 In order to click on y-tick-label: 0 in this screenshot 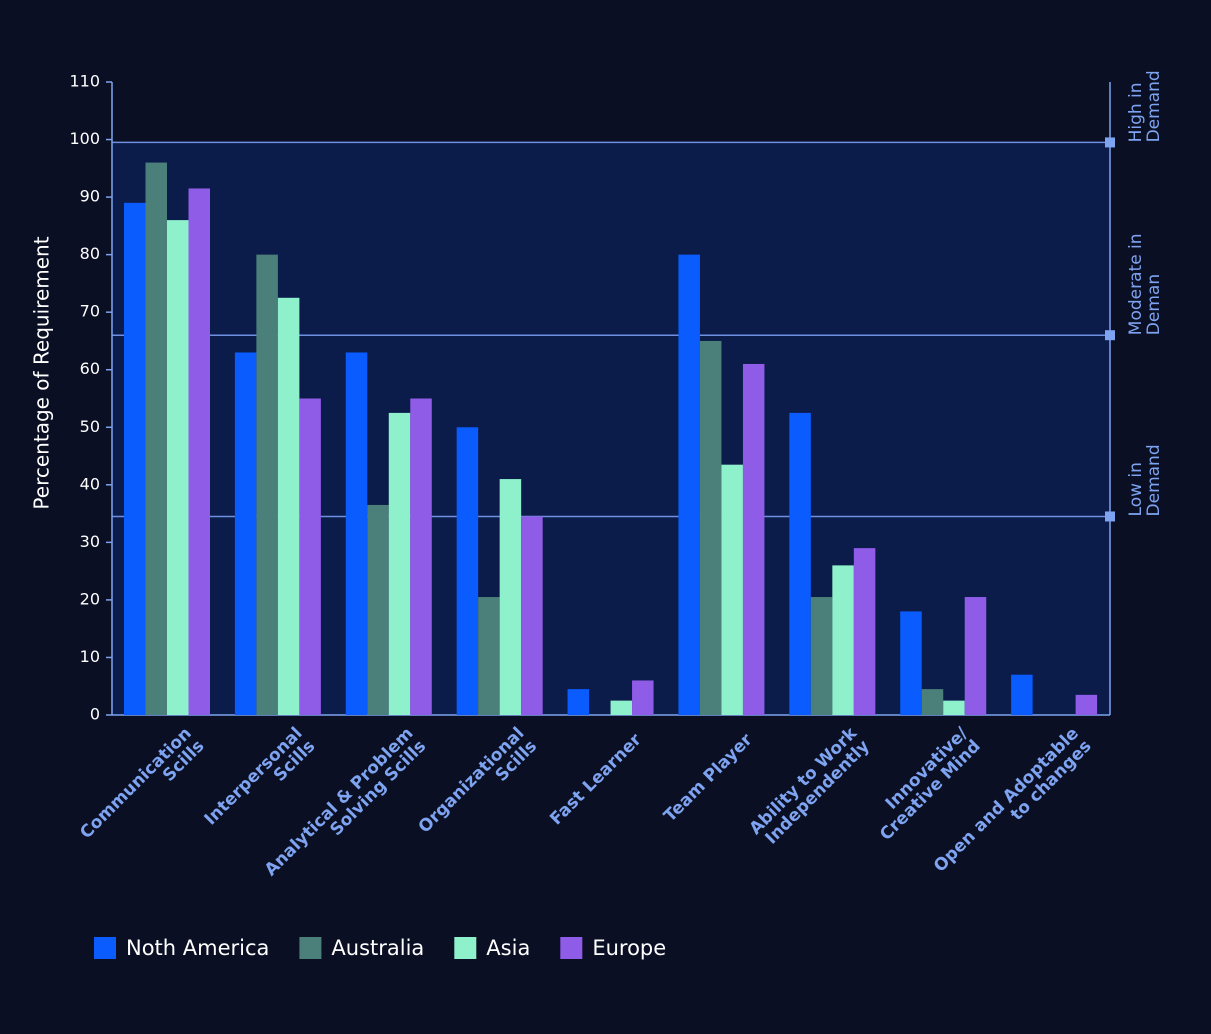, I will do `click(95, 714)`.